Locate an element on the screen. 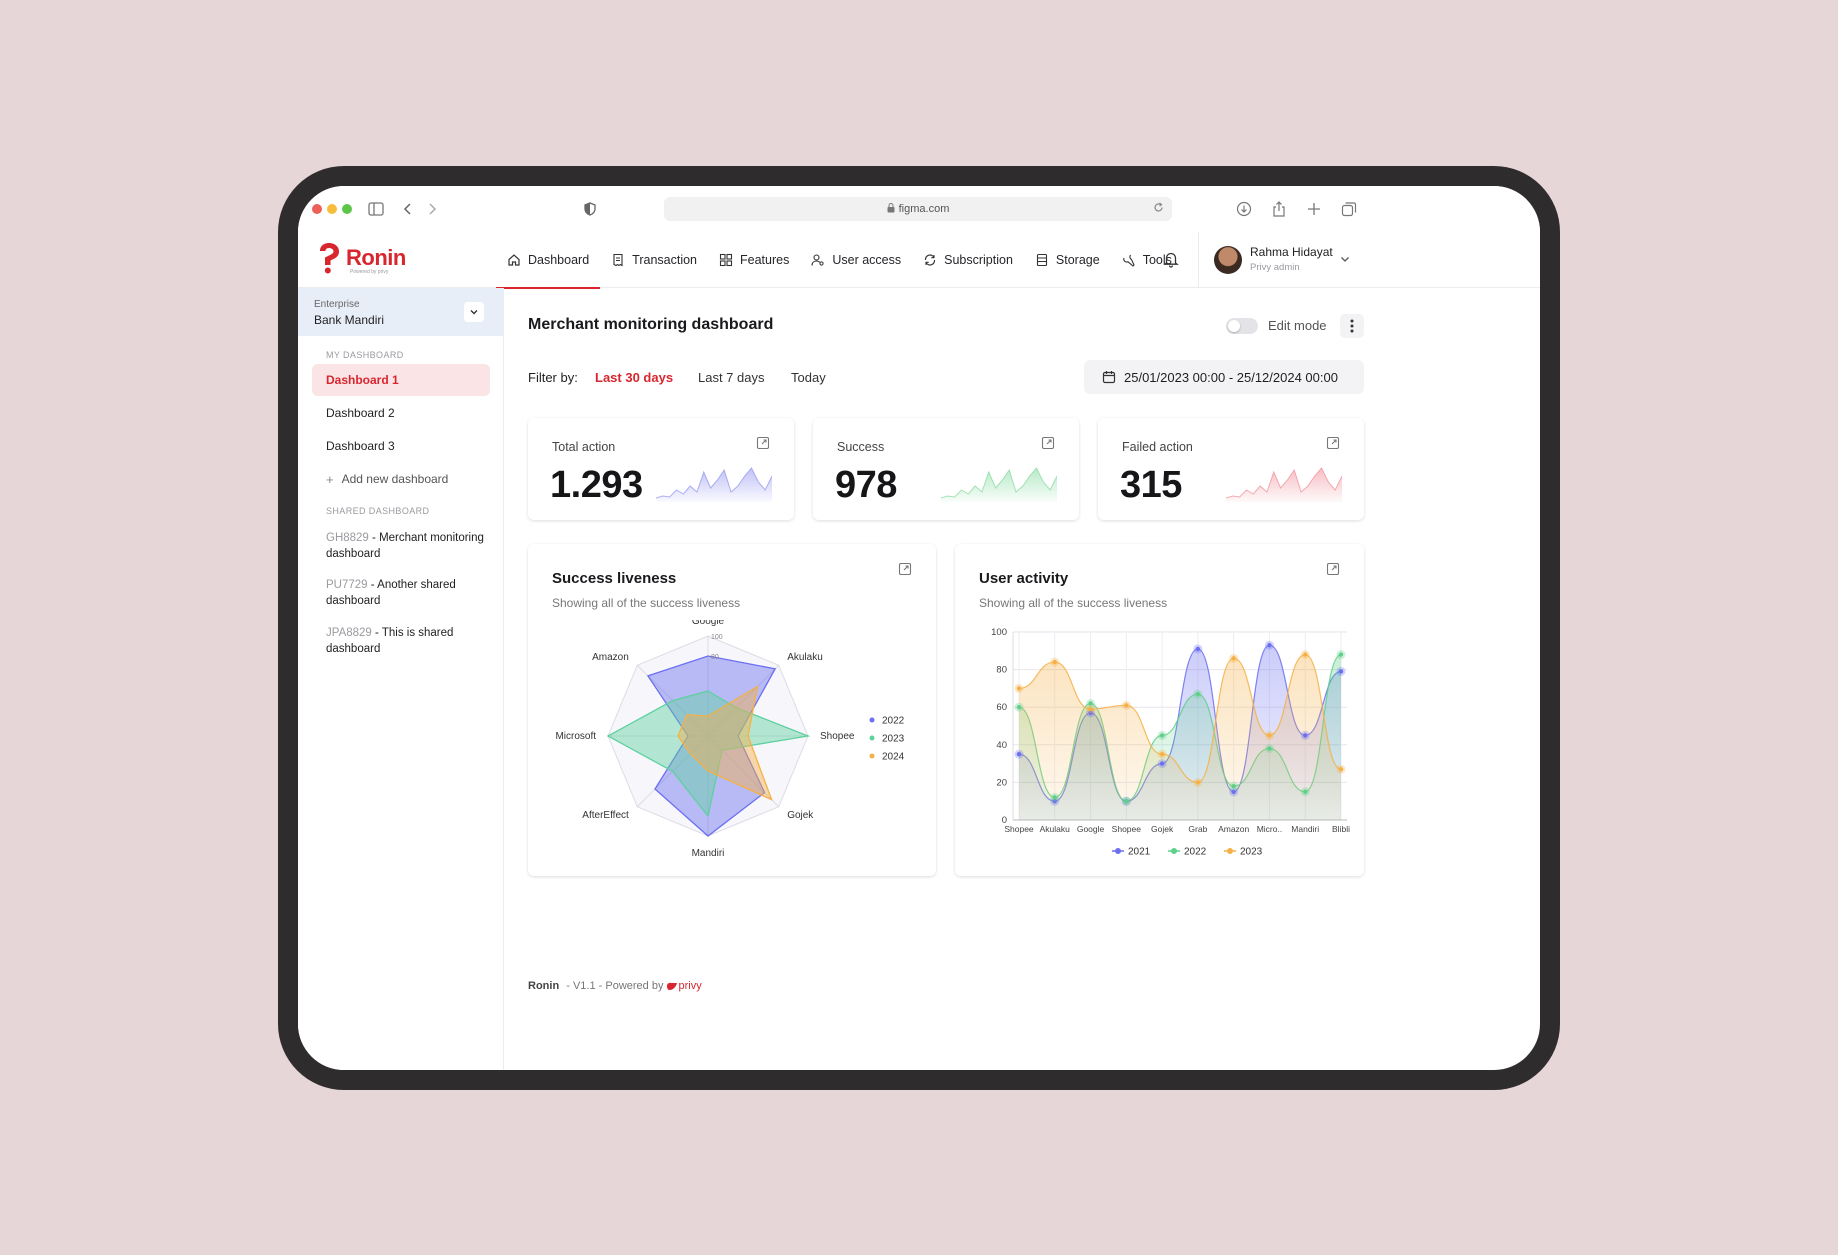 This screenshot has width=1838, height=1255. shared-dashboard-name: - This is shared dashboard is located at coordinates (390, 641).